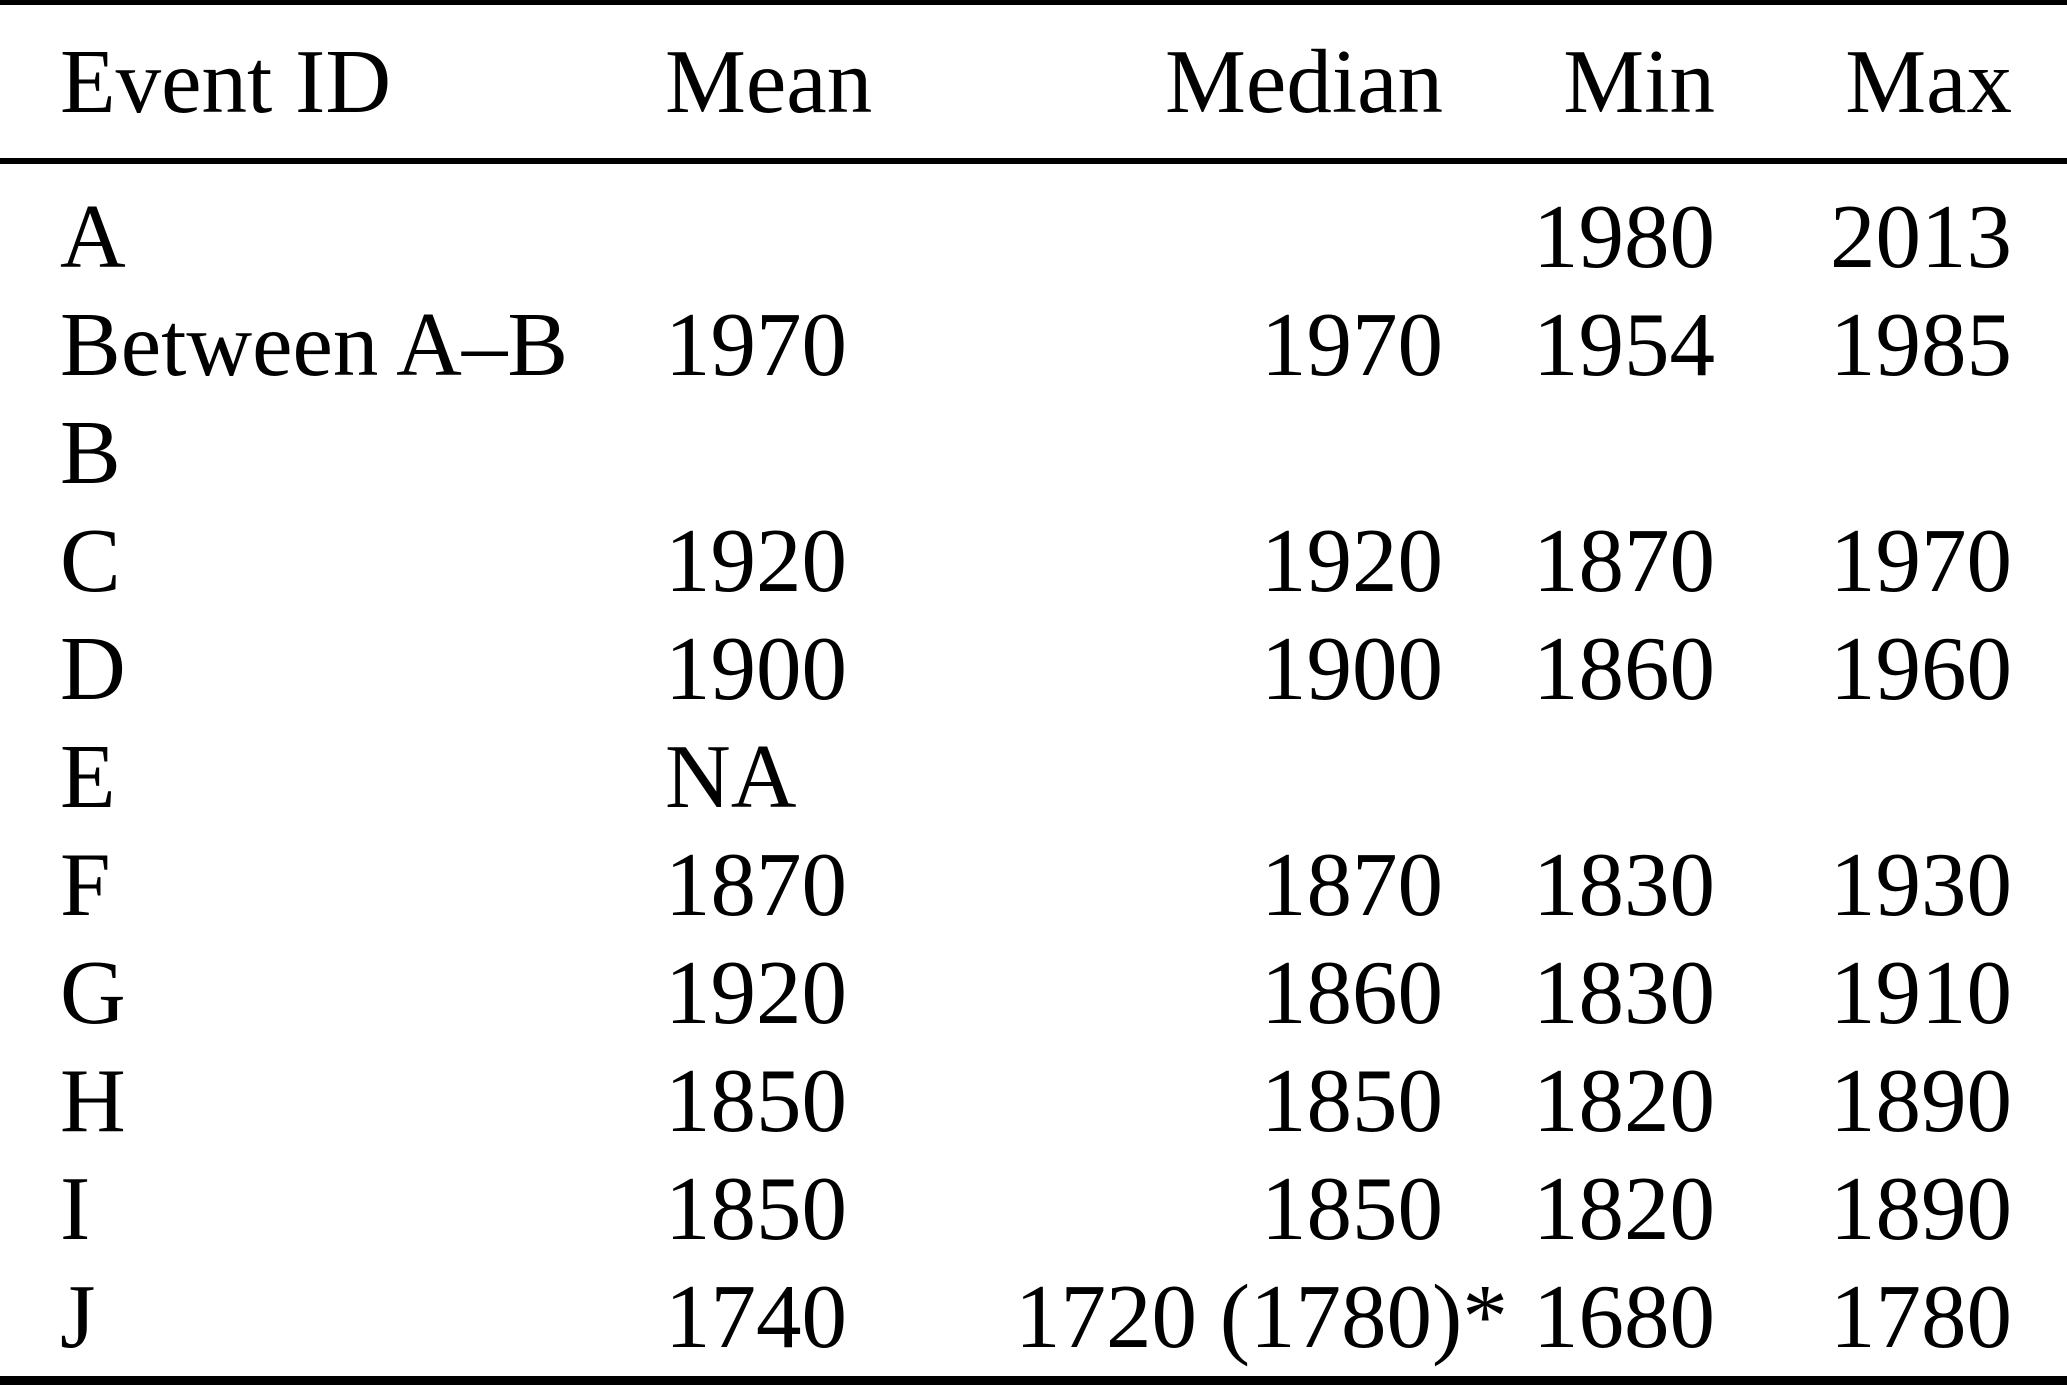  What do you see at coordinates (93, 992) in the screenshot?
I see `cell-event-id: G` at bounding box center [93, 992].